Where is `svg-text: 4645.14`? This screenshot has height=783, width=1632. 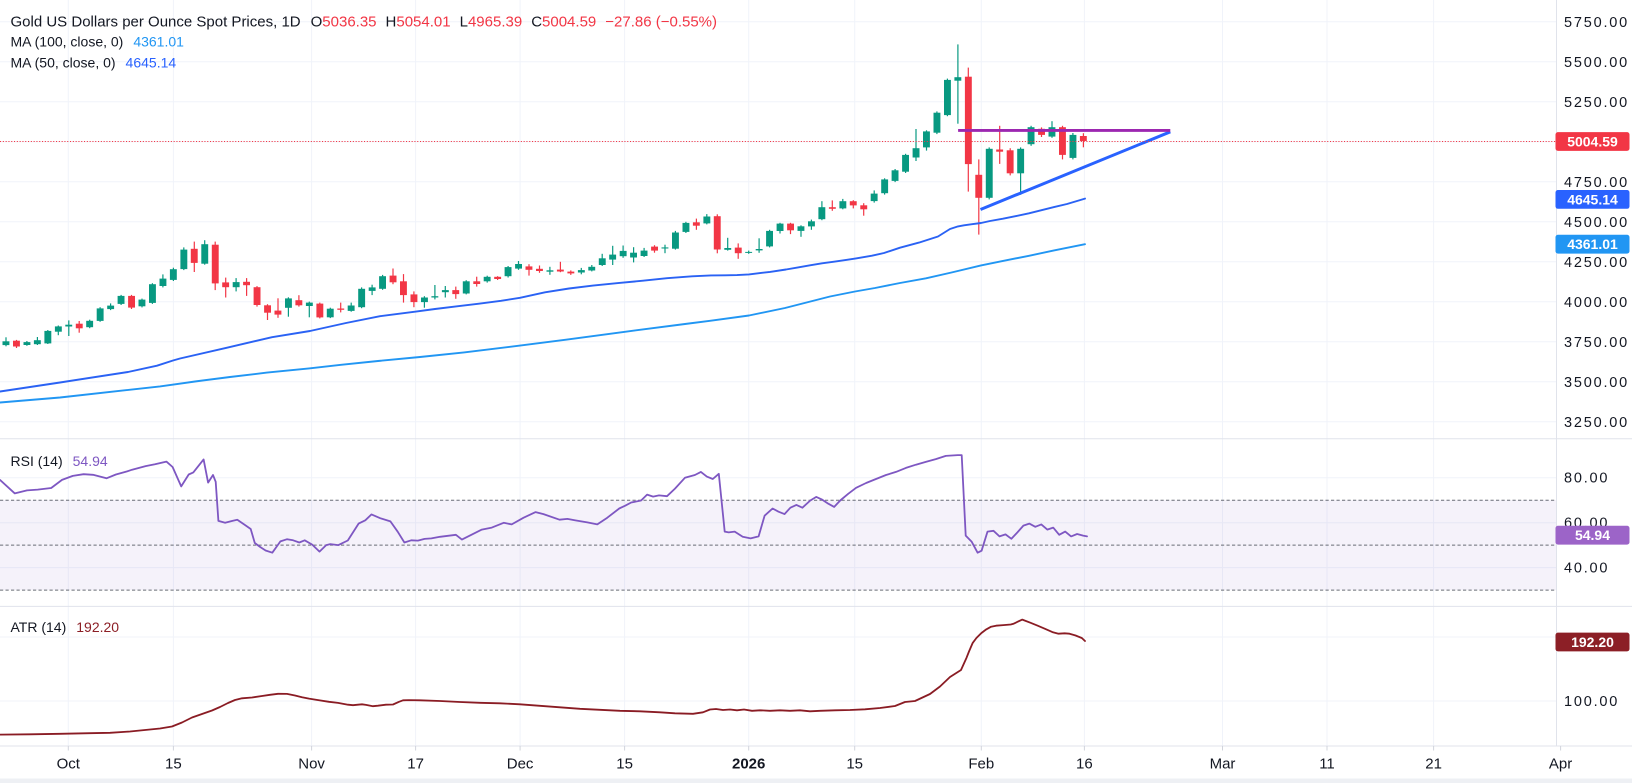 svg-text: 4645.14 is located at coordinates (1592, 199).